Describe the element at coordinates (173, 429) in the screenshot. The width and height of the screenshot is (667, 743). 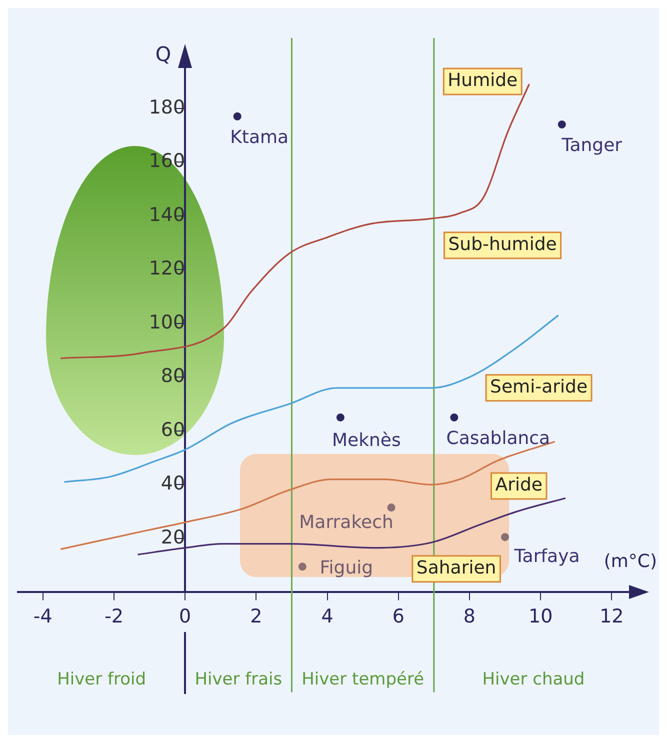
I see `y-tick-label: 60` at that location.